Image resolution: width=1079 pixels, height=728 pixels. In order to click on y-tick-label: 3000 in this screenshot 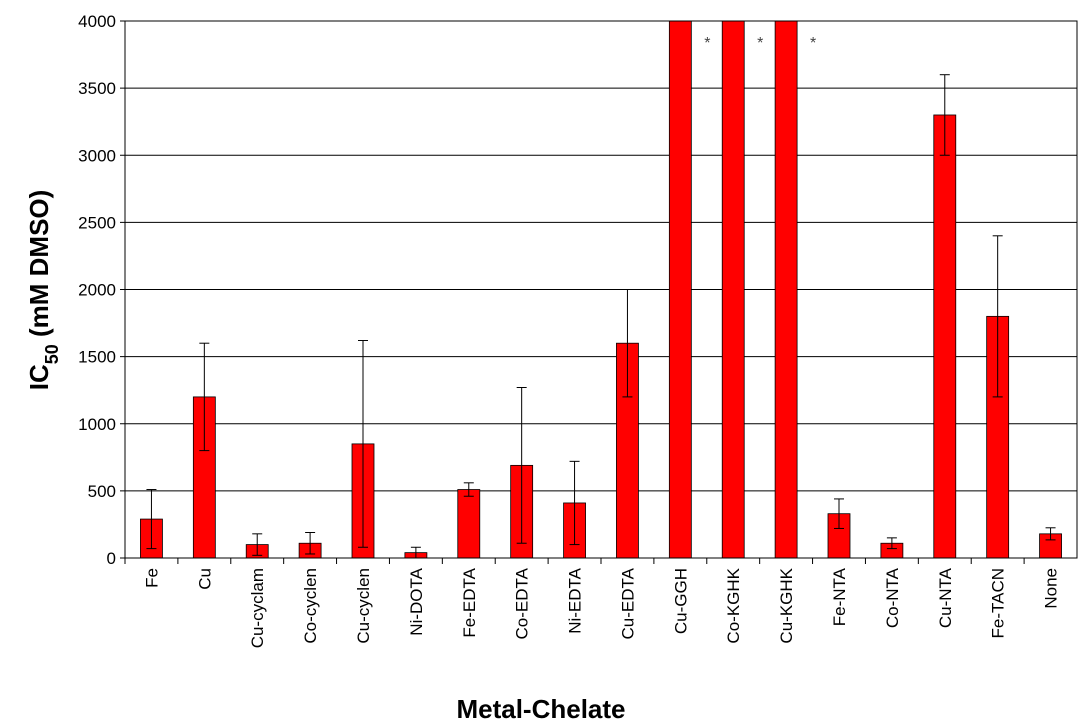, I will do `click(97, 155)`.